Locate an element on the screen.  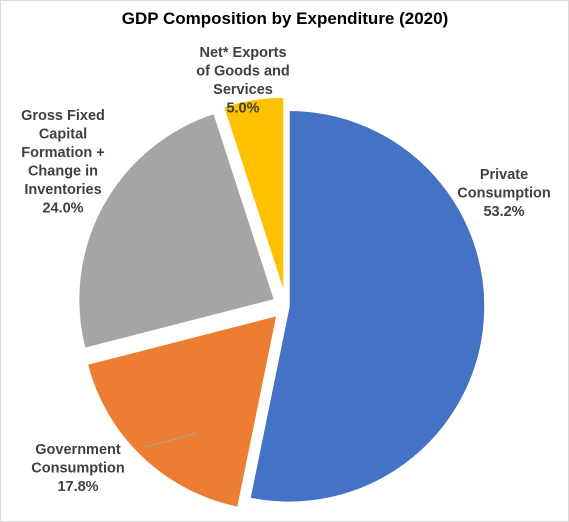
label-line-gross-fixed-capital: Formation + is located at coordinates (62, 153).